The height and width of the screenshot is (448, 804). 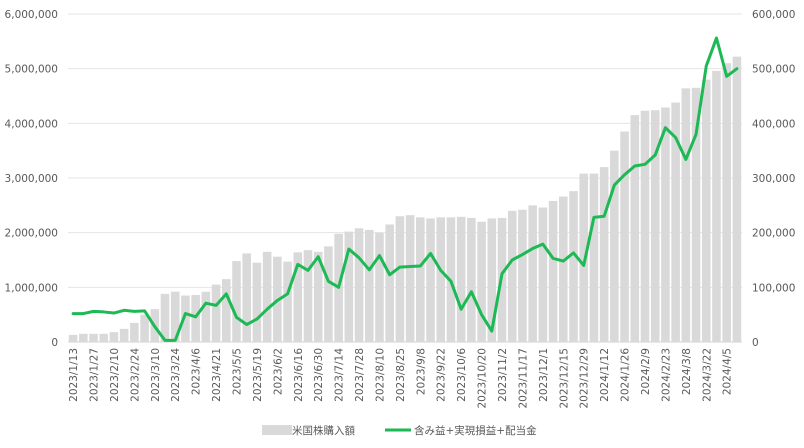 I want to click on left-axis-tick-label: 5,000,000, so click(x=31, y=70).